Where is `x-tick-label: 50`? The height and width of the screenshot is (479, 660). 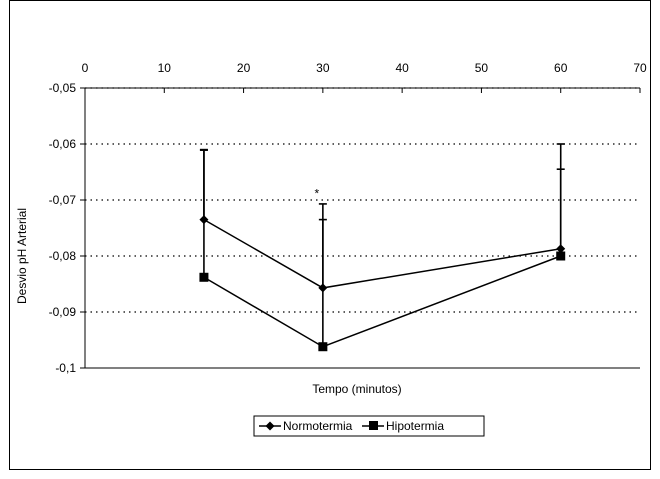
x-tick-label: 50 is located at coordinates (482, 68).